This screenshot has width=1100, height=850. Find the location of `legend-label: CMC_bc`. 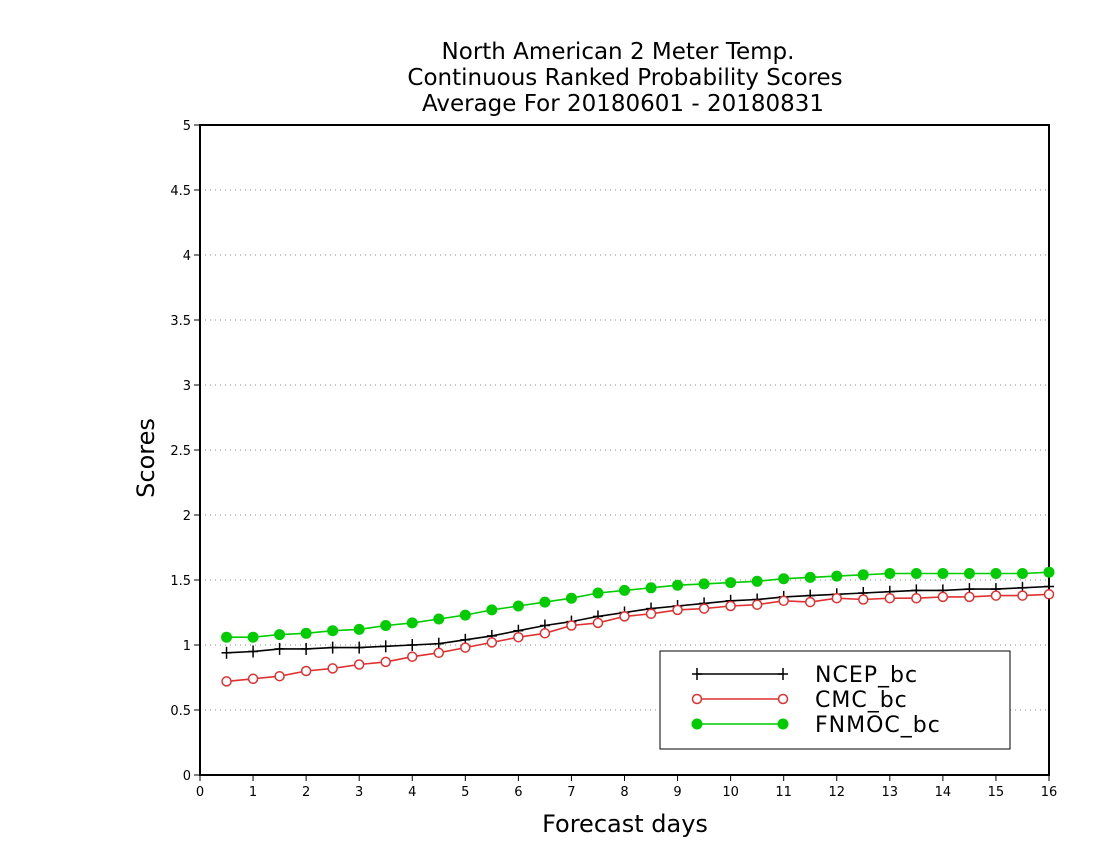

legend-label: CMC_bc is located at coordinates (861, 700).